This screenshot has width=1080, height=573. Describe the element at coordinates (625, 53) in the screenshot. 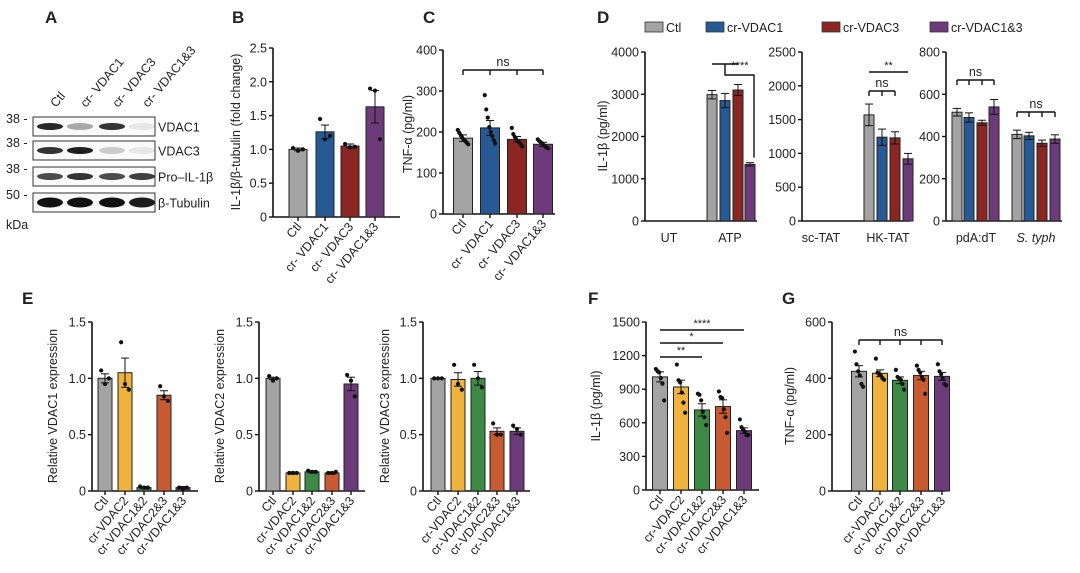

I see `y-tick-label: 4000` at that location.